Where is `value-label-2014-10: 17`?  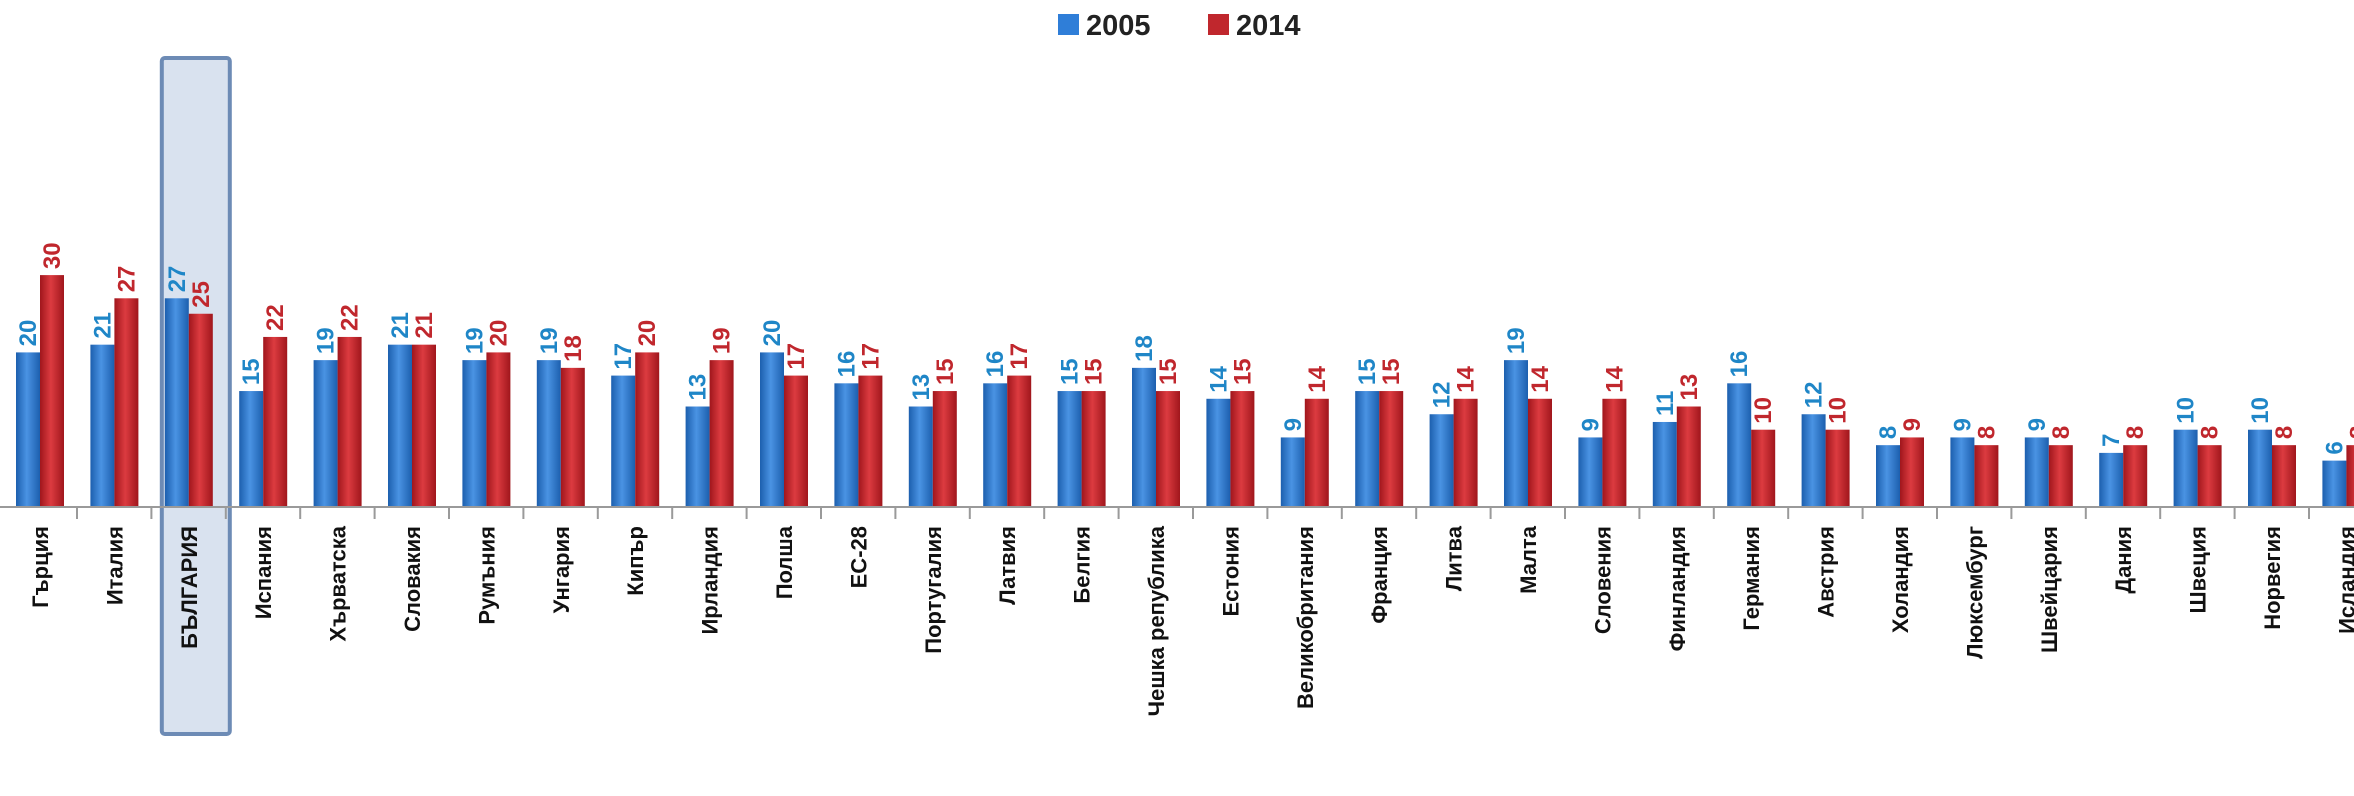 value-label-2014-10: 17 is located at coordinates (796, 356).